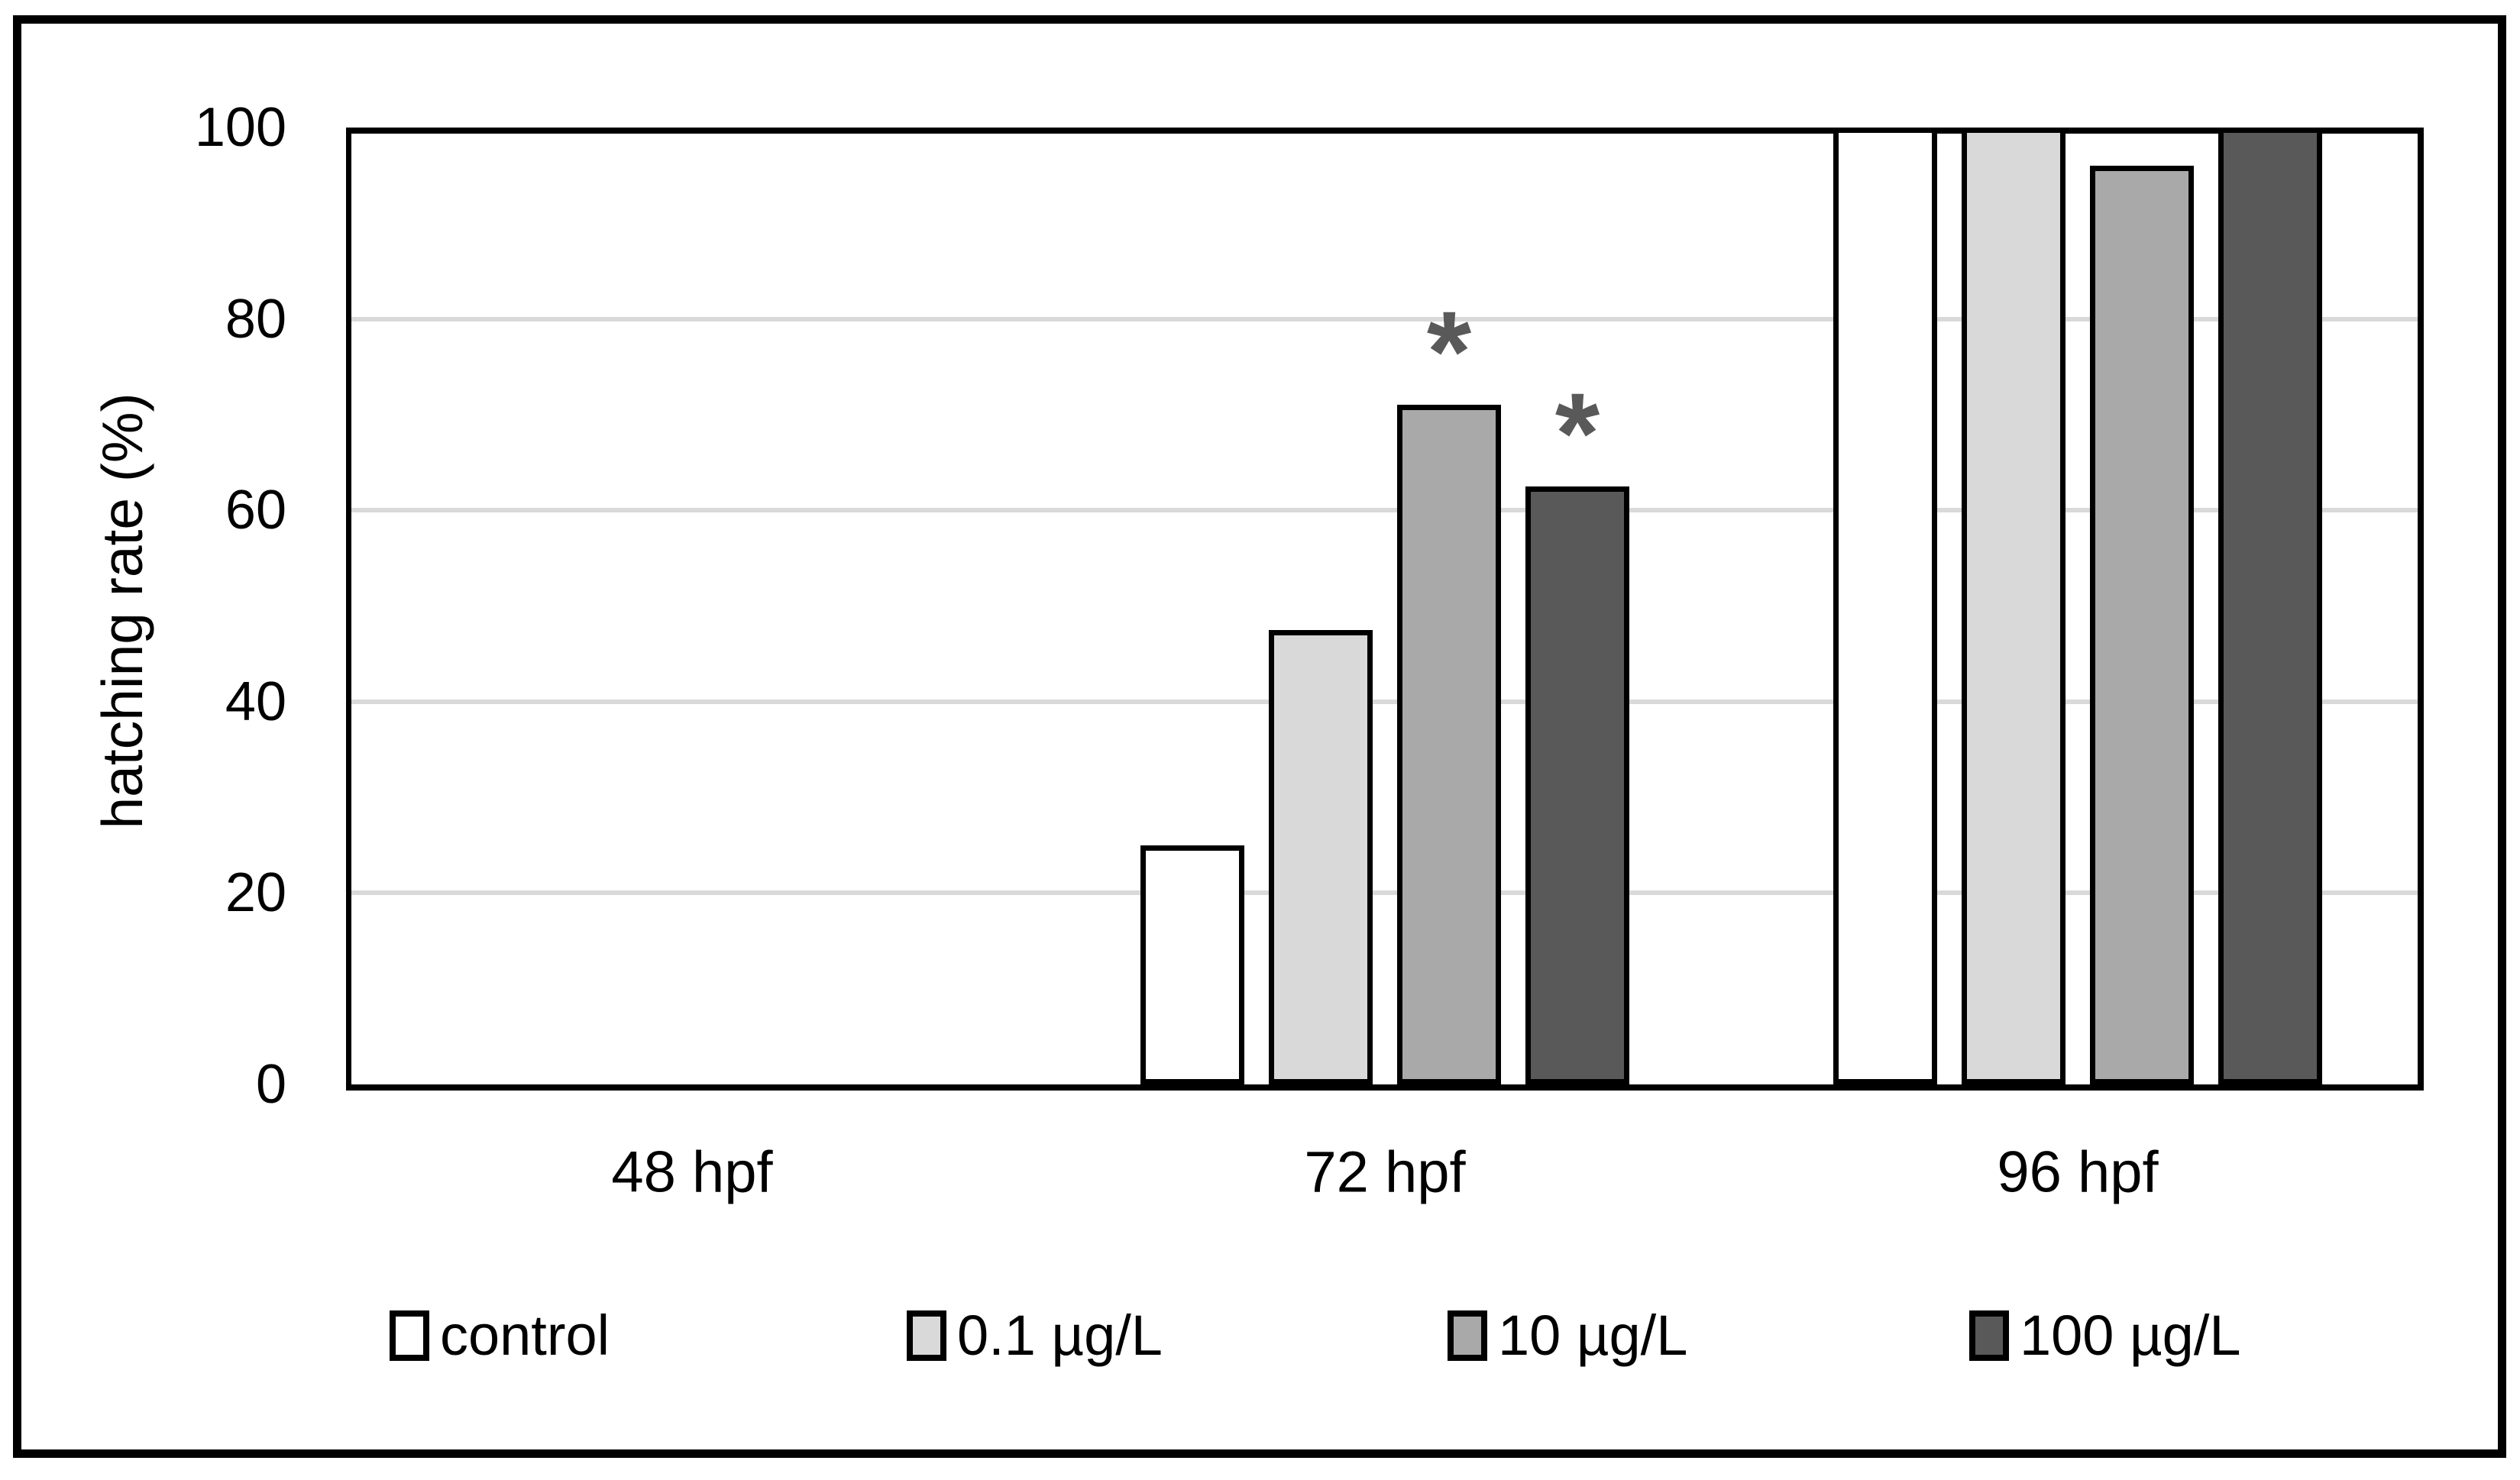 This screenshot has height=1480, width=2520. I want to click on legend-label: control, so click(525, 1335).